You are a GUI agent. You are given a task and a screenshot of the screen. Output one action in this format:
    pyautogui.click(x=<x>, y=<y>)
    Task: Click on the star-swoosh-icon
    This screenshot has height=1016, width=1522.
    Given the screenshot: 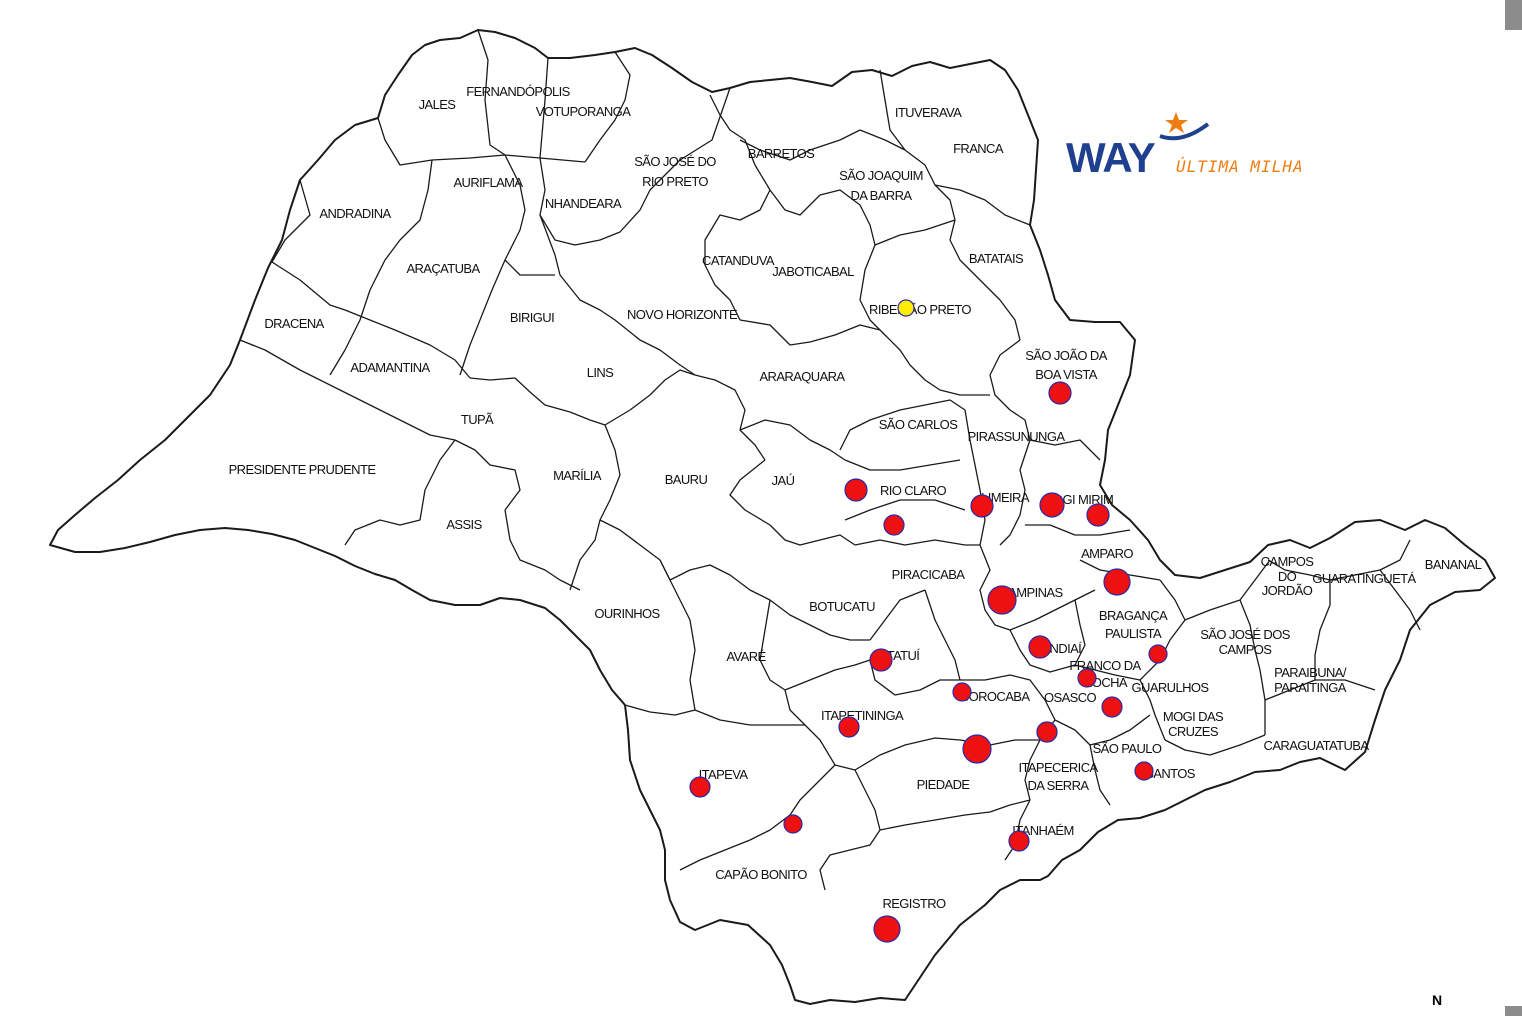 What is the action you would take?
    pyautogui.click(x=1186, y=126)
    